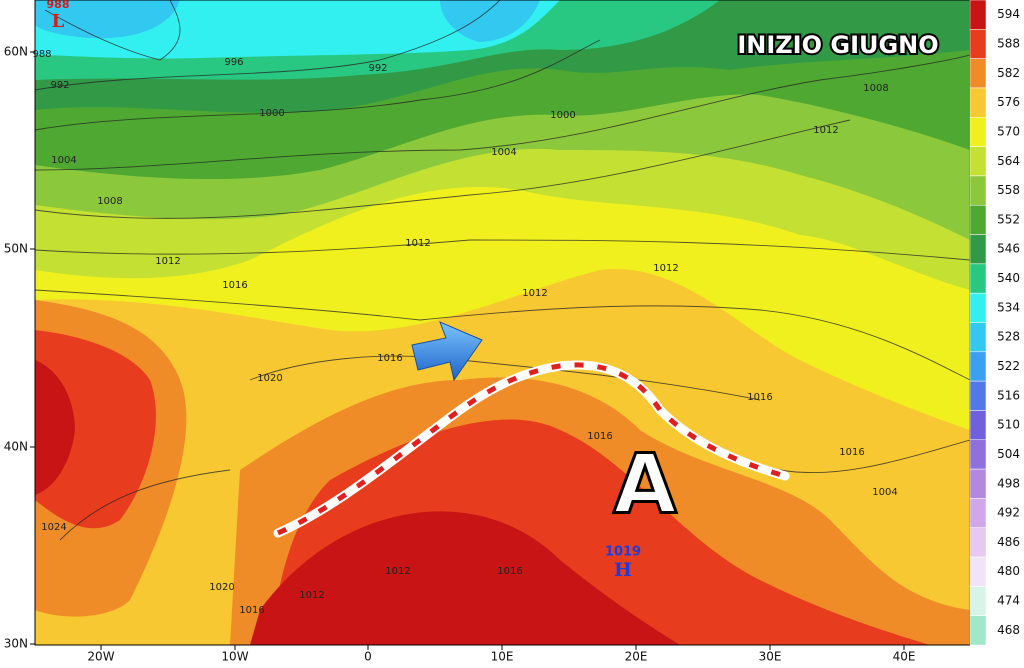 This screenshot has width=1024, height=668. What do you see at coordinates (447, 351) in the screenshot?
I see `flow-arrow` at bounding box center [447, 351].